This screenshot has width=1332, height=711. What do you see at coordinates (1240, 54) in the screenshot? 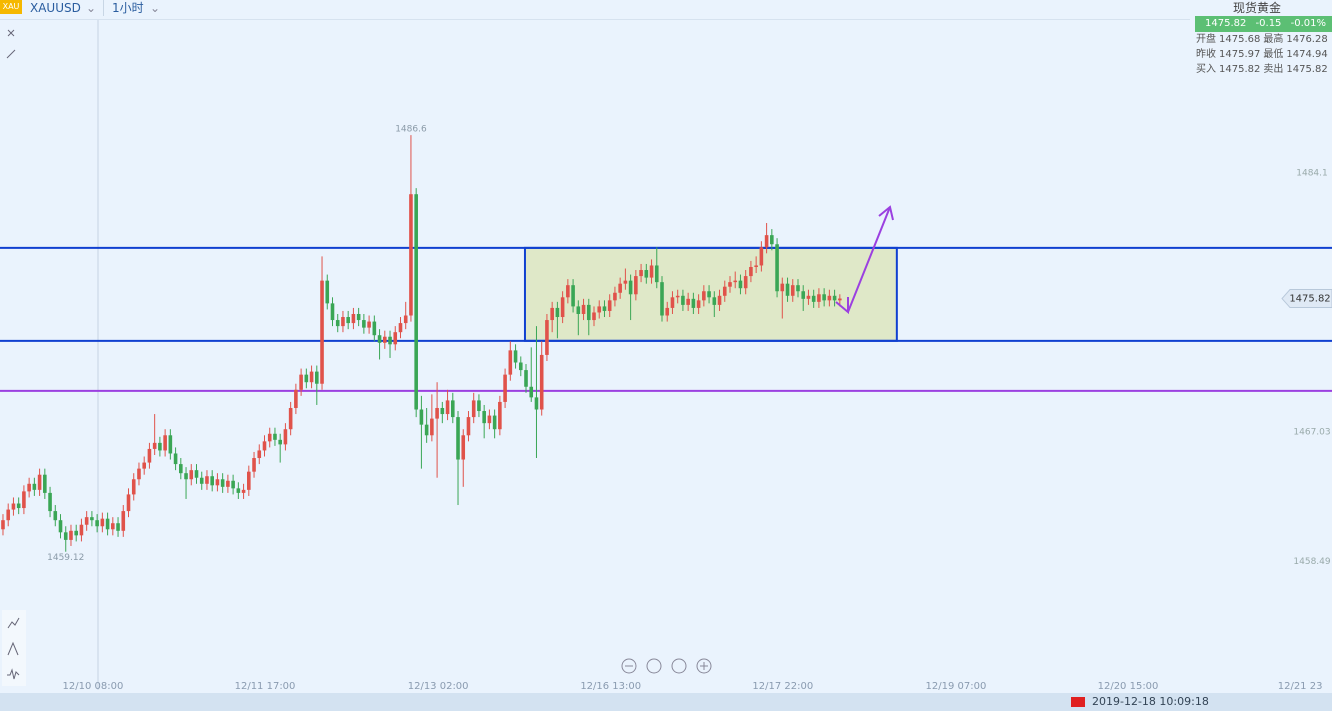
I see `quote-value: 1475.97` at bounding box center [1240, 54].